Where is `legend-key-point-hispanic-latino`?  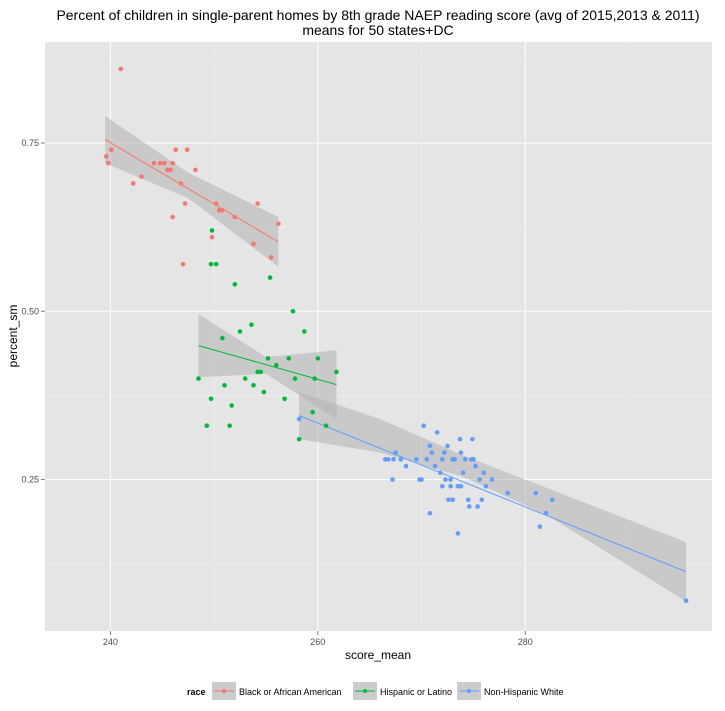 legend-key-point-hispanic-latino is located at coordinates (365, 691).